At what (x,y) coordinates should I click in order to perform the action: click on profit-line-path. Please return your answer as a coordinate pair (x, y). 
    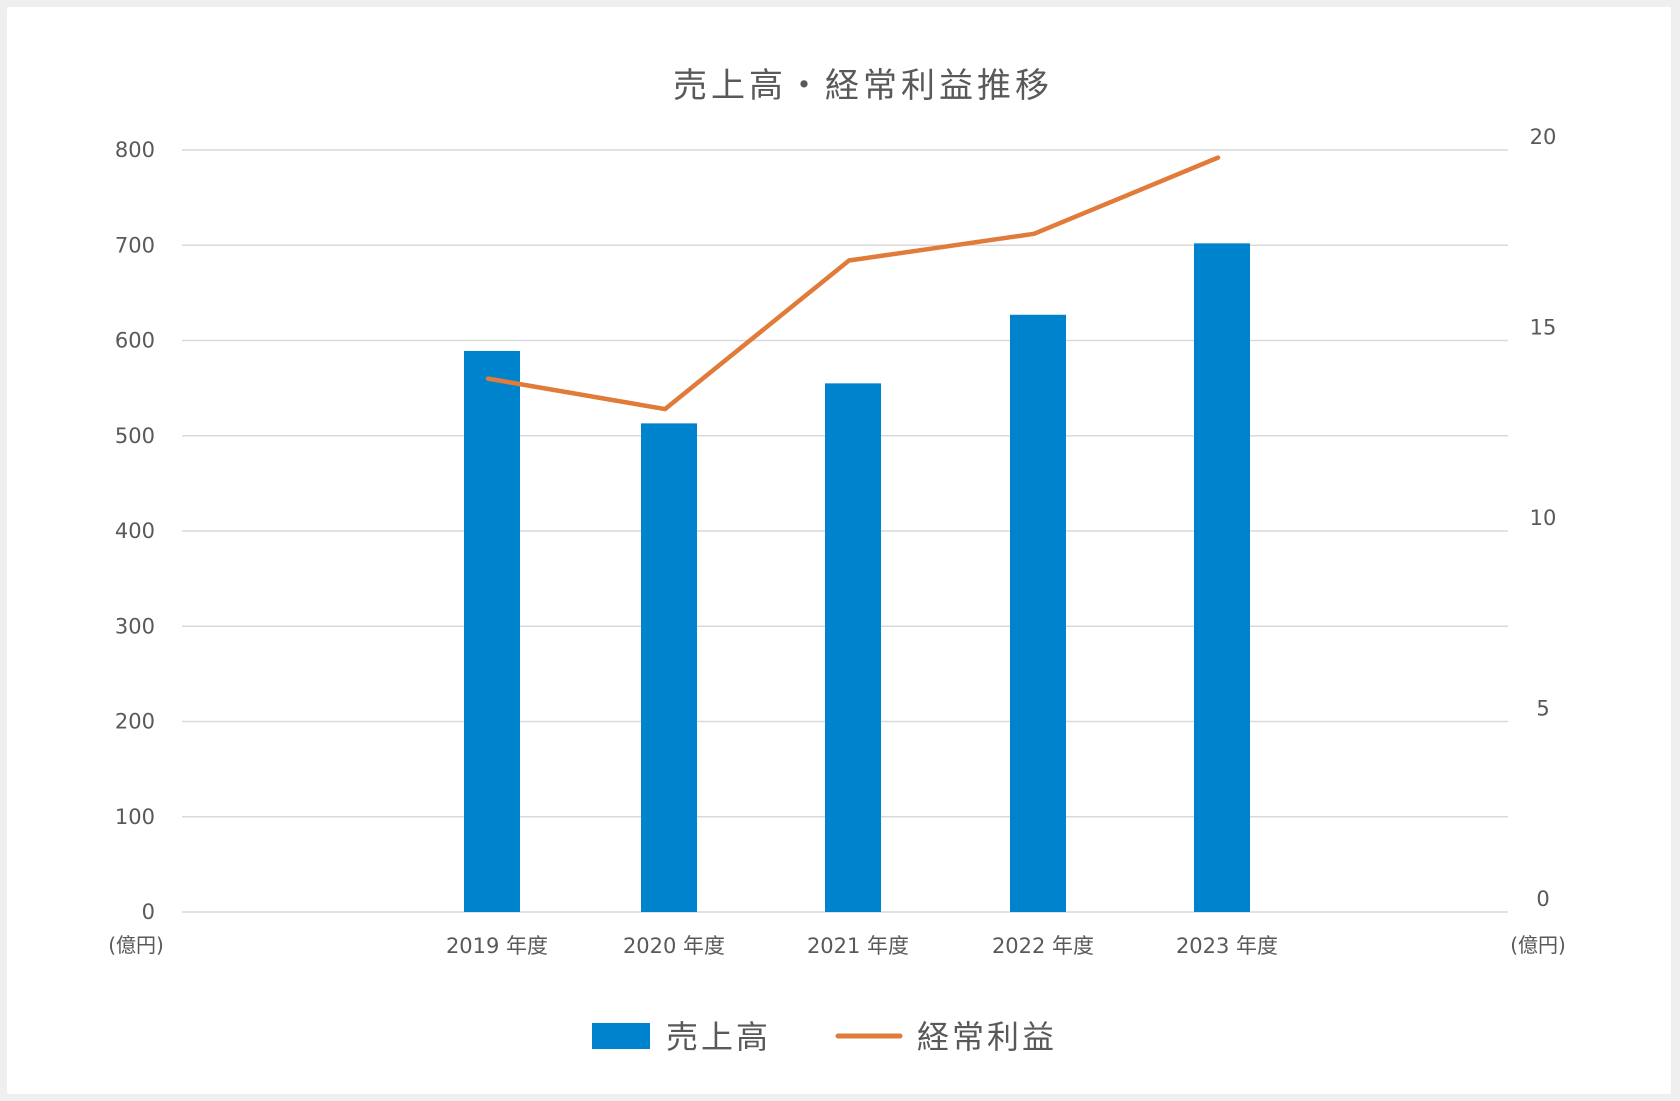
    Looking at the image, I should click on (853, 283).